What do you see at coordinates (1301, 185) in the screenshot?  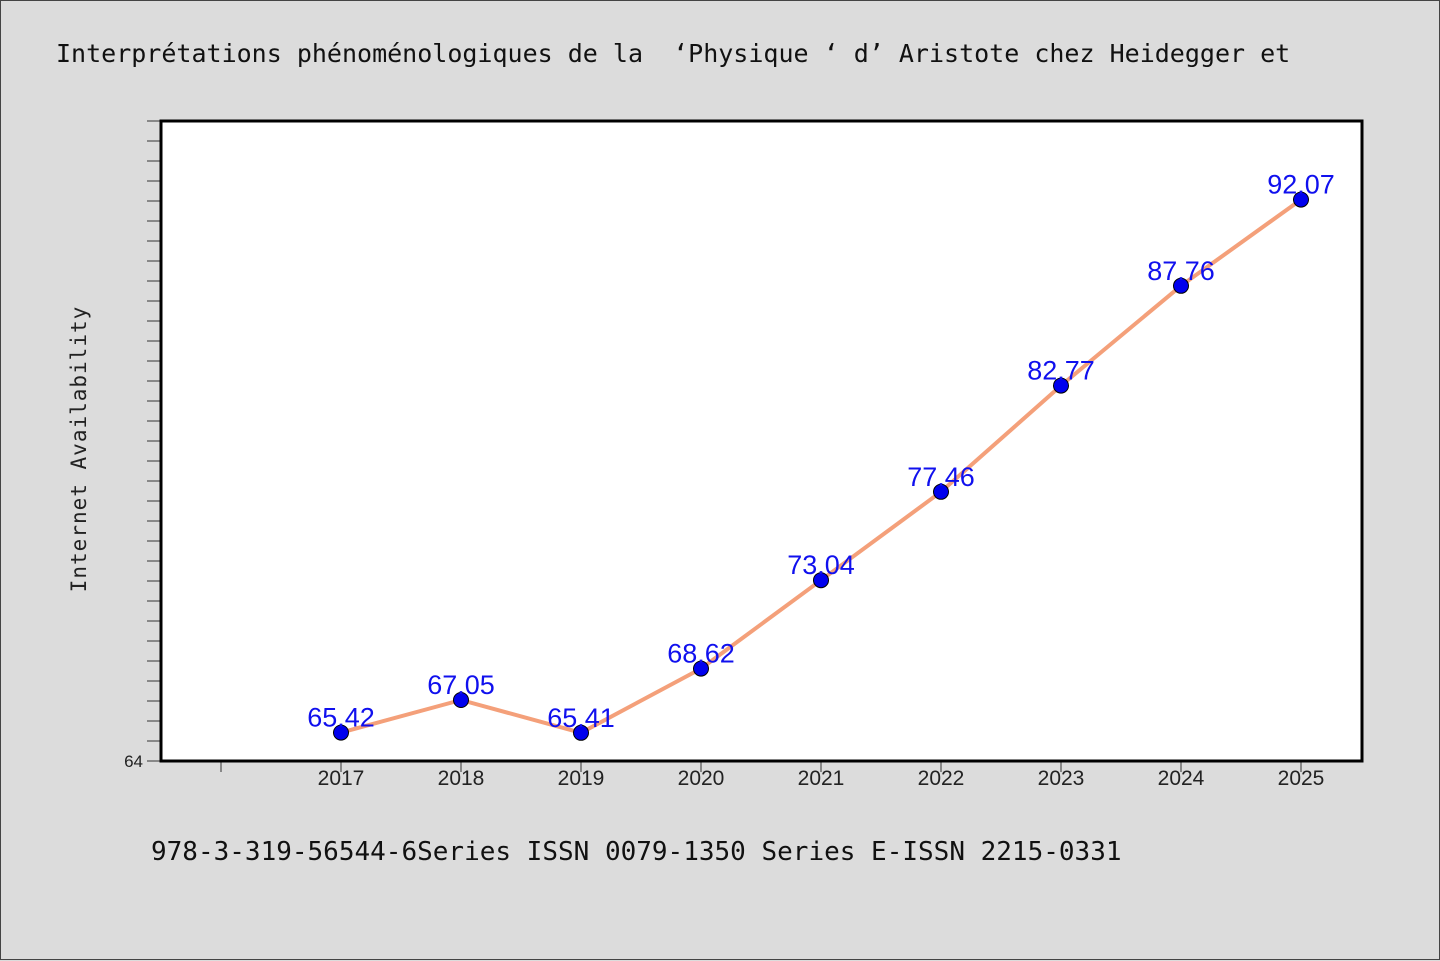 I see `data-label: 92.07` at bounding box center [1301, 185].